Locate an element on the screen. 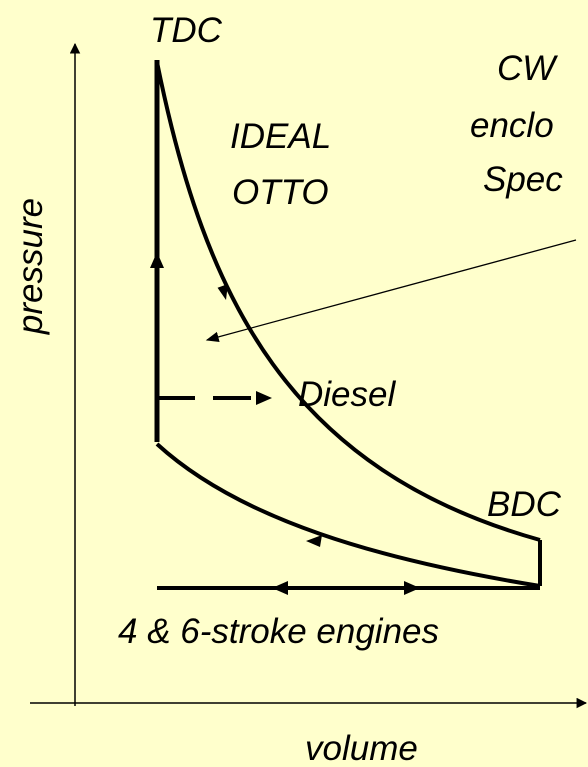  x-axis-label: volume is located at coordinates (361, 748).